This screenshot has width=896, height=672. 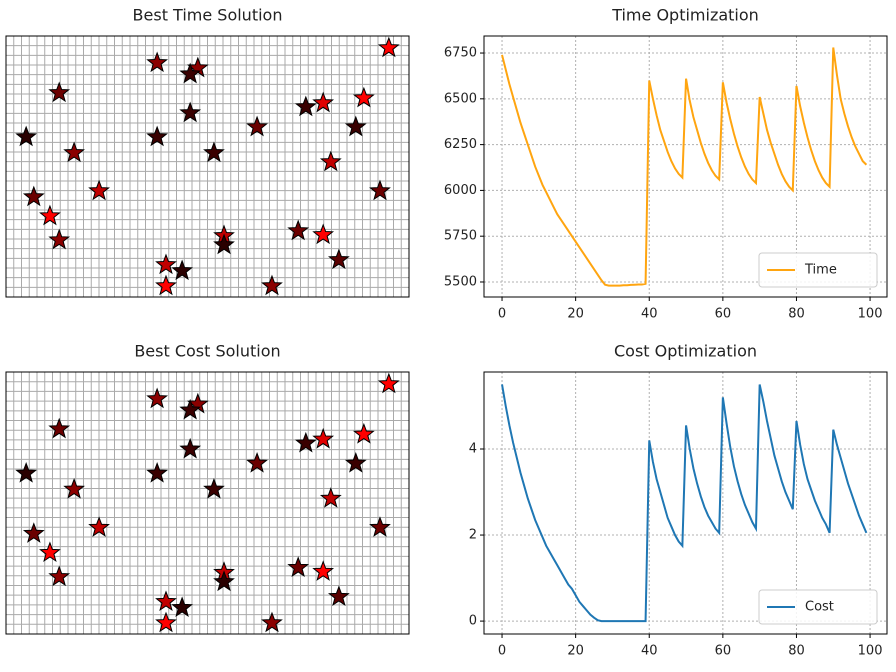 What do you see at coordinates (685, 351) in the screenshot?
I see `chart-title: Cost Optimization` at bounding box center [685, 351].